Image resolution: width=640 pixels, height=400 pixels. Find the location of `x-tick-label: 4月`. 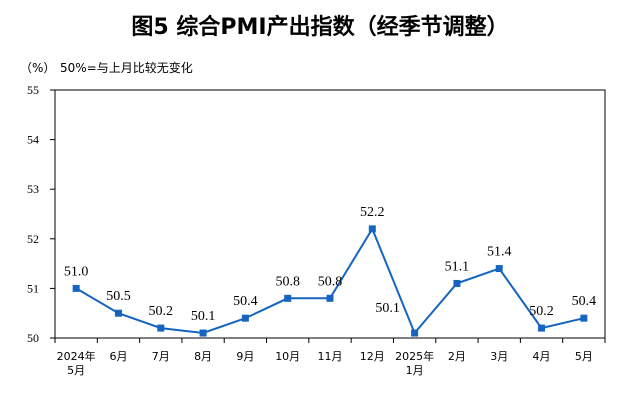

x-tick-label: 4月 is located at coordinates (542, 356).